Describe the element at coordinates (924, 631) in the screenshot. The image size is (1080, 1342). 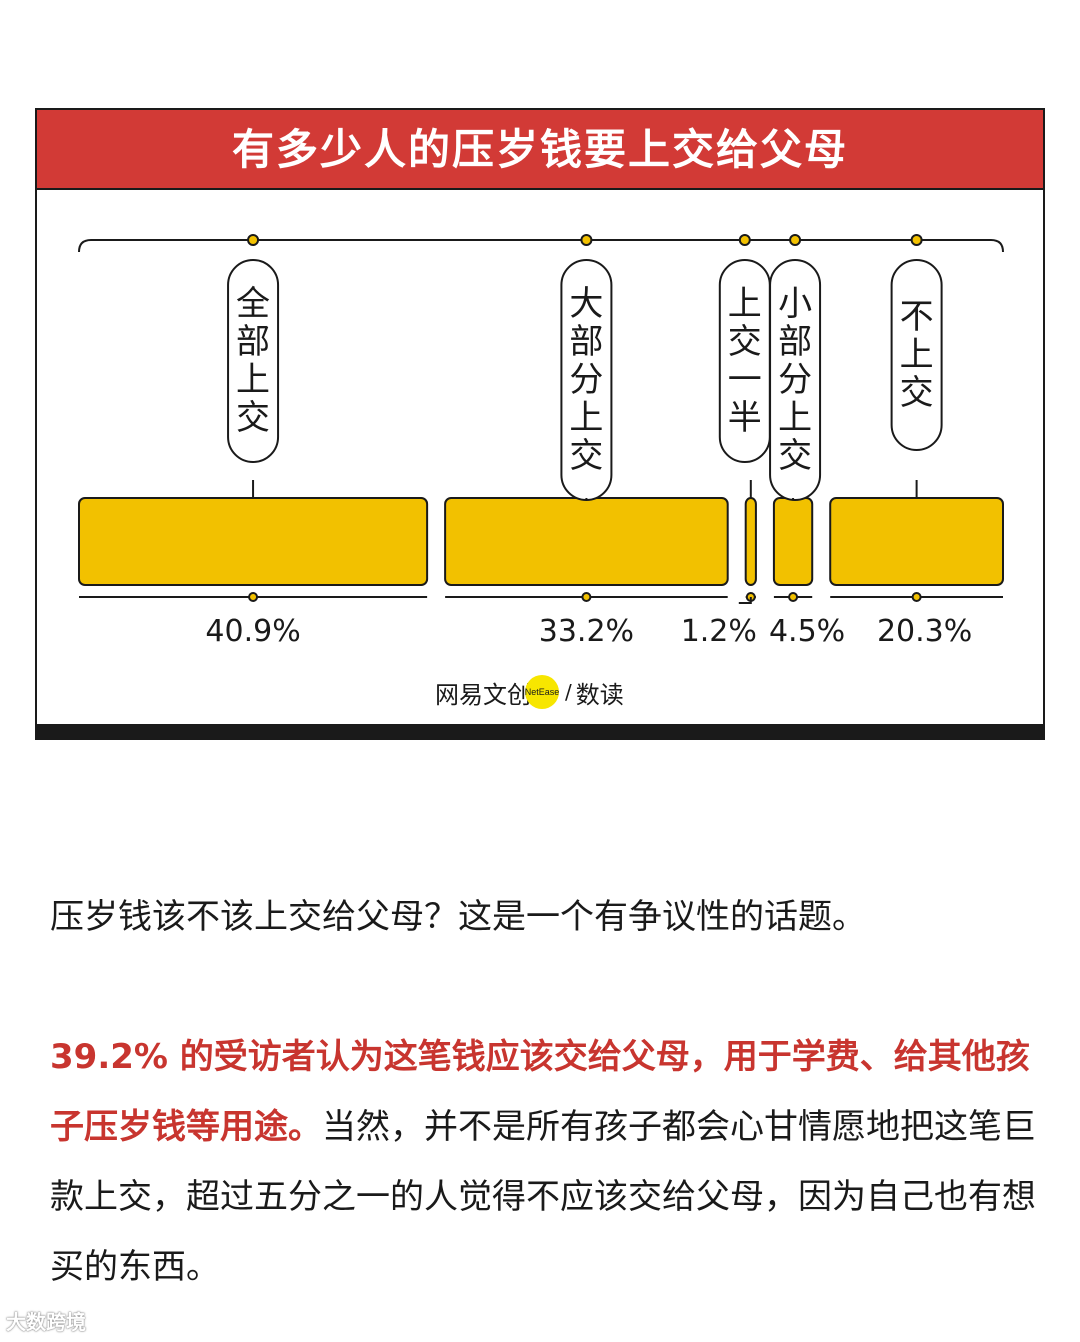
I see `value-label-4: 20.3%` at that location.